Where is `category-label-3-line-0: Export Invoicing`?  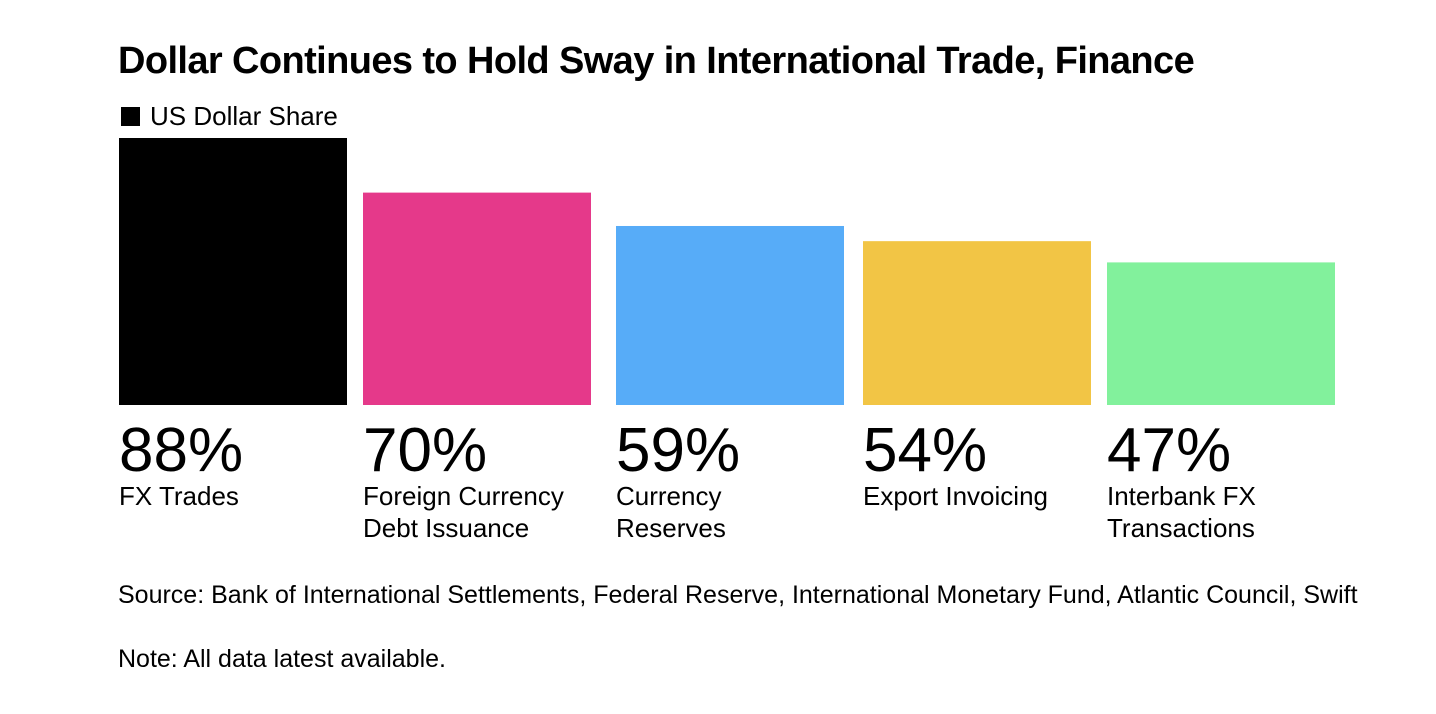
category-label-3-line-0: Export Invoicing is located at coordinates (955, 496).